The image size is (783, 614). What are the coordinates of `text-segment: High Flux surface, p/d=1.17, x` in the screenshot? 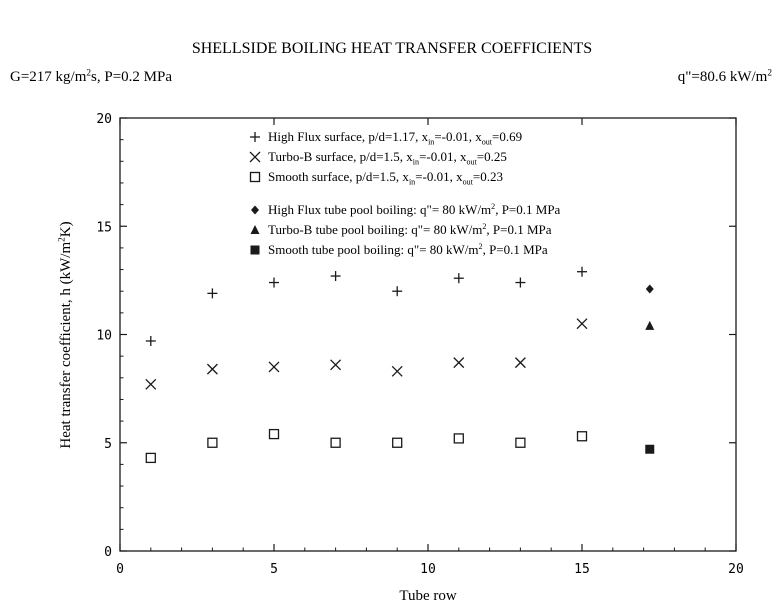 It's located at (348, 136).